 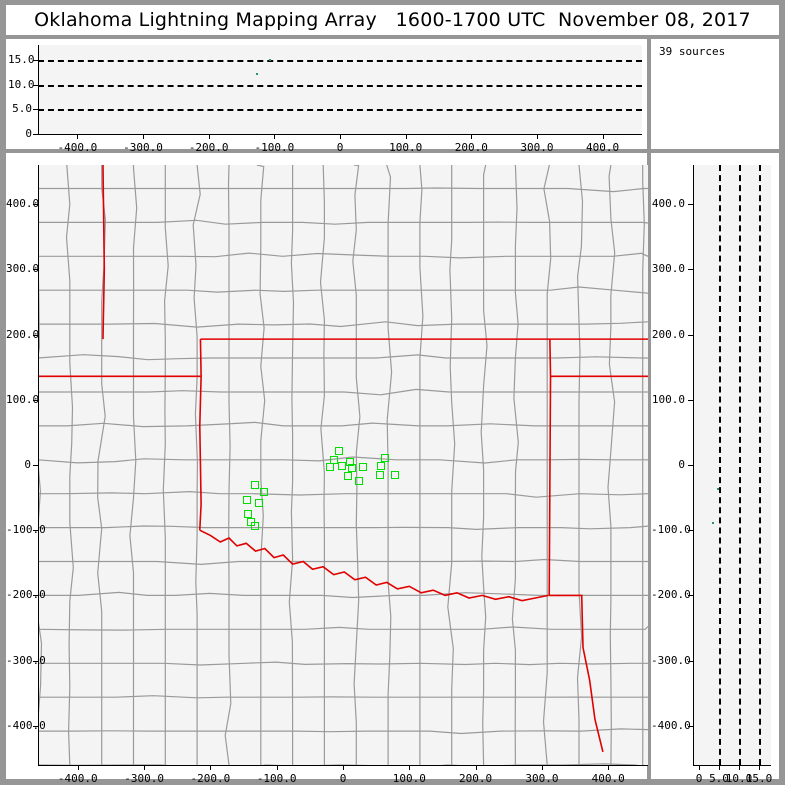 What do you see at coordinates (21, 84) in the screenshot?
I see `time-height-y-ticklabel: 10.0` at bounding box center [21, 84].